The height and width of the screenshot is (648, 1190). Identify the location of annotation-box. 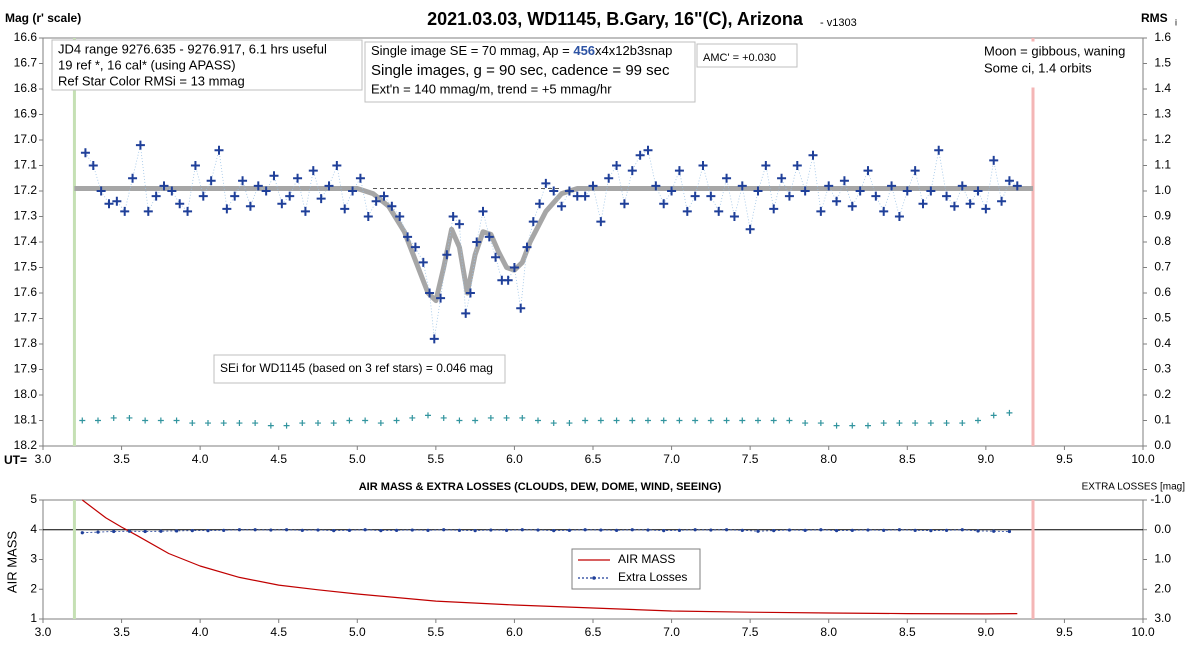
(530, 72).